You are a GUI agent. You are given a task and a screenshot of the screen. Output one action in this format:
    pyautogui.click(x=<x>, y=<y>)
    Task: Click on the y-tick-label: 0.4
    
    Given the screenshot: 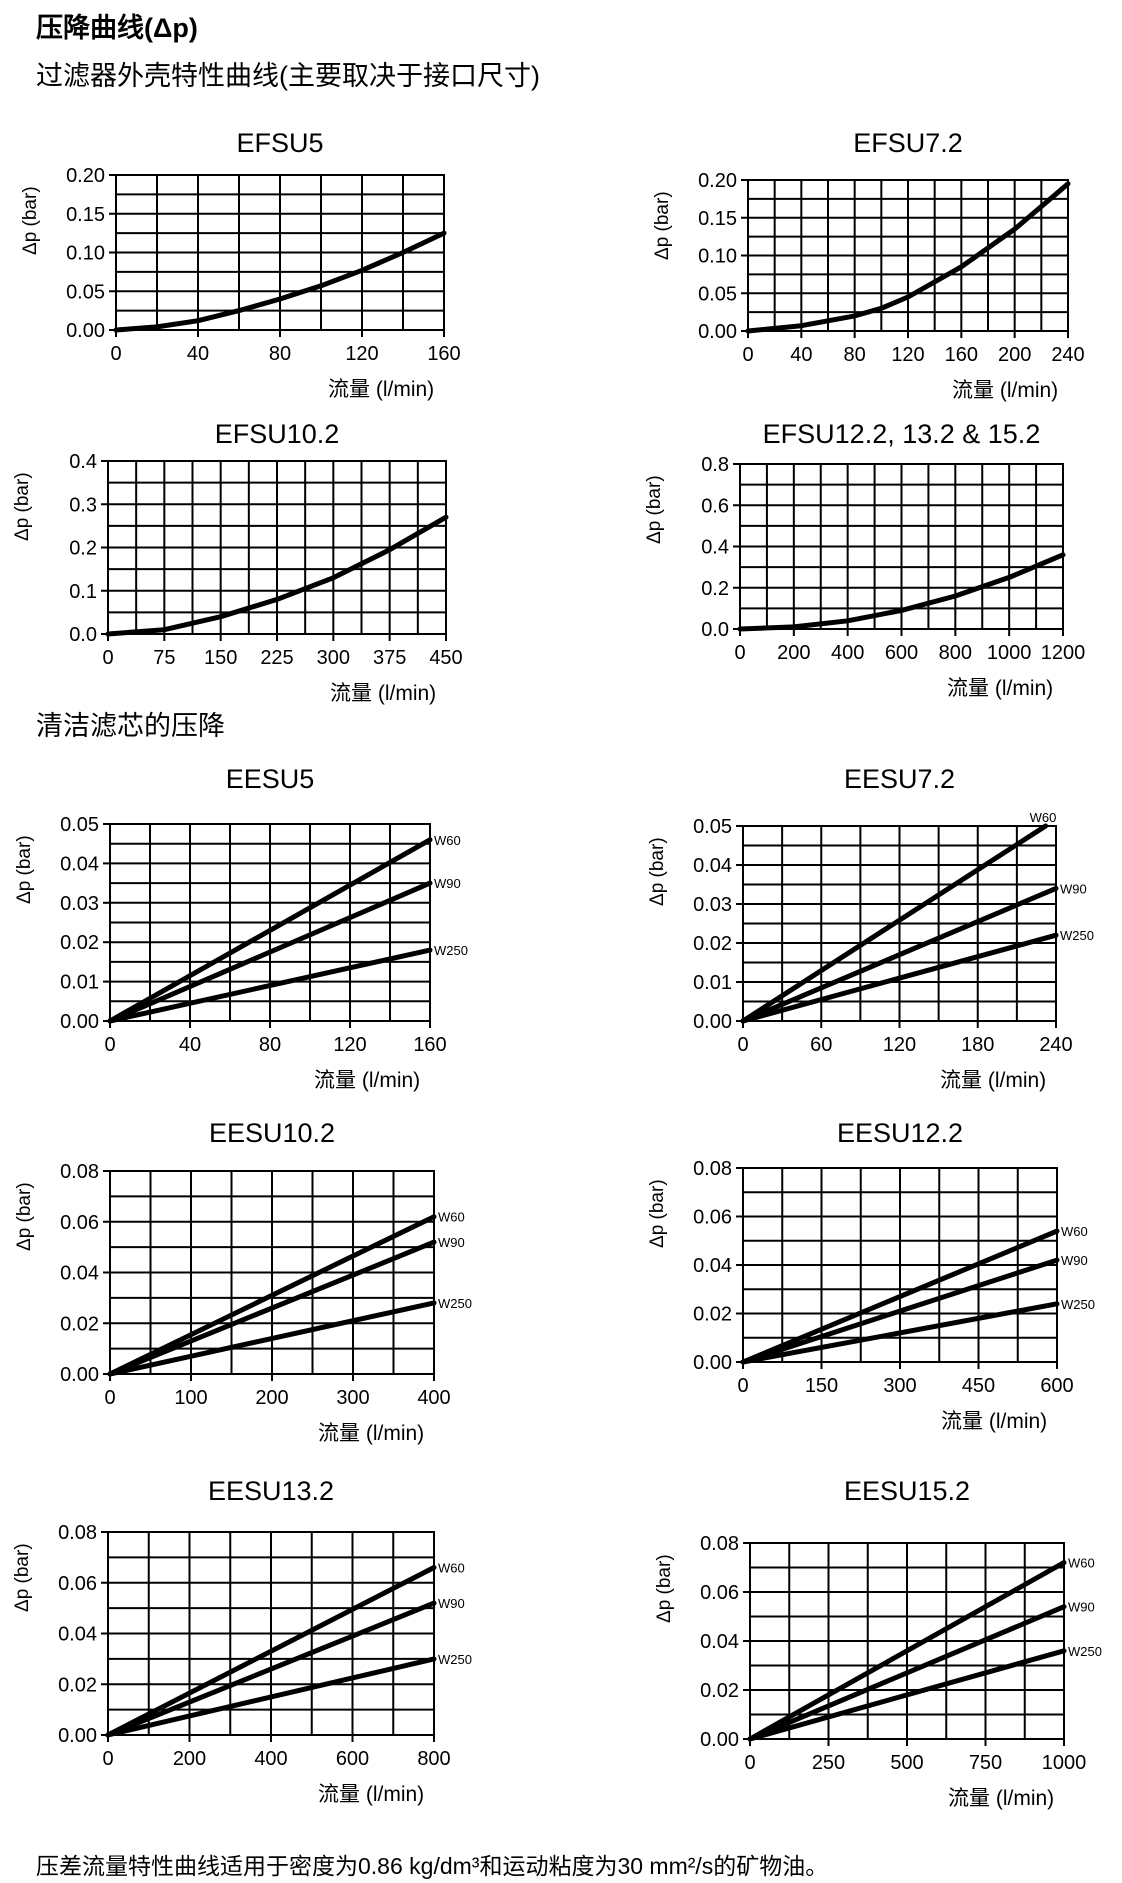 What is the action you would take?
    pyautogui.click(x=83, y=462)
    